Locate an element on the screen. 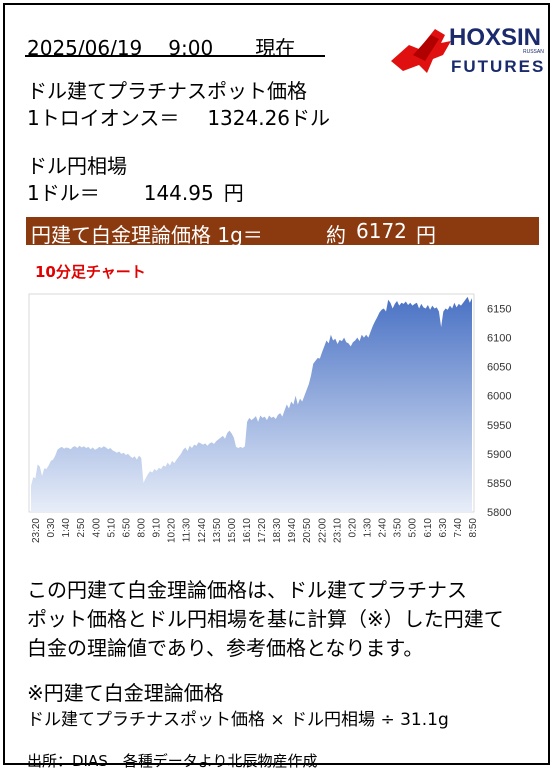 The height and width of the screenshot is (772, 557). x-tick-label: 17:20 is located at coordinates (262, 530).